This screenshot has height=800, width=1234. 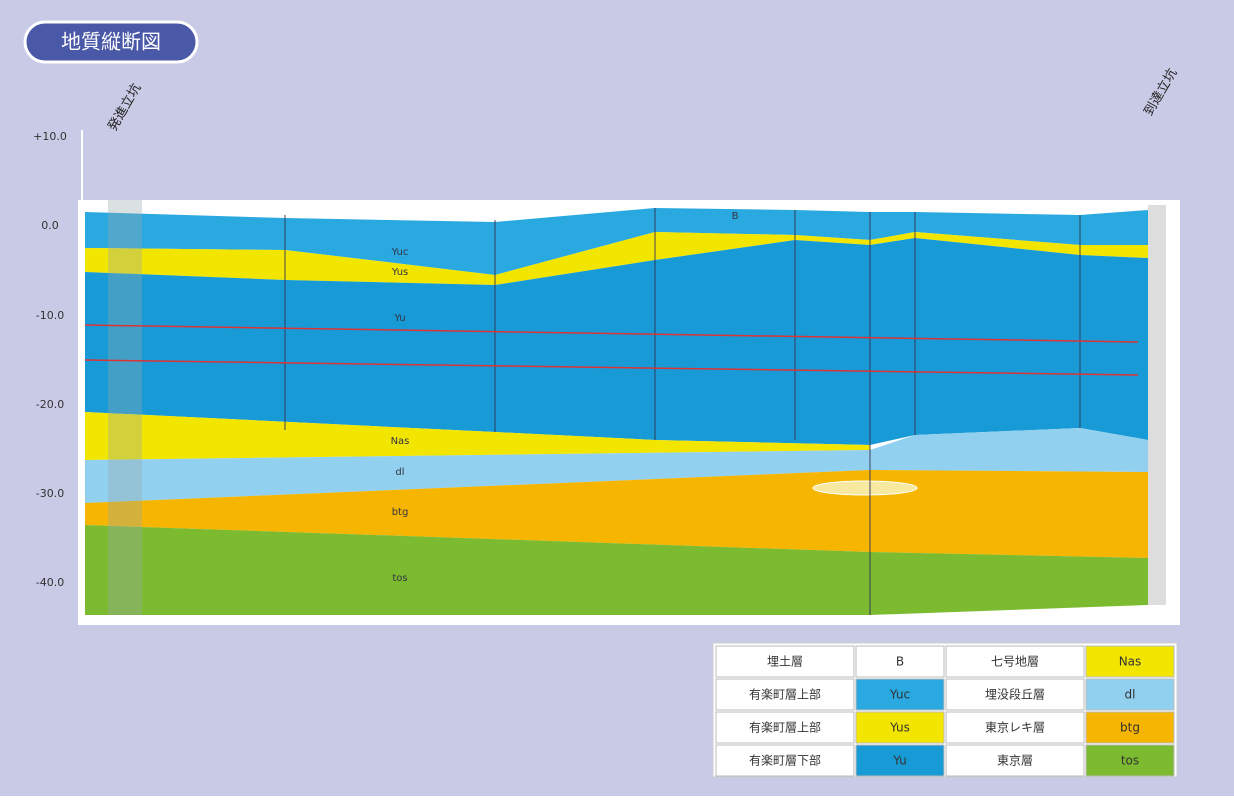 I want to click on legend-name: 有楽町層下部, so click(x=785, y=760).